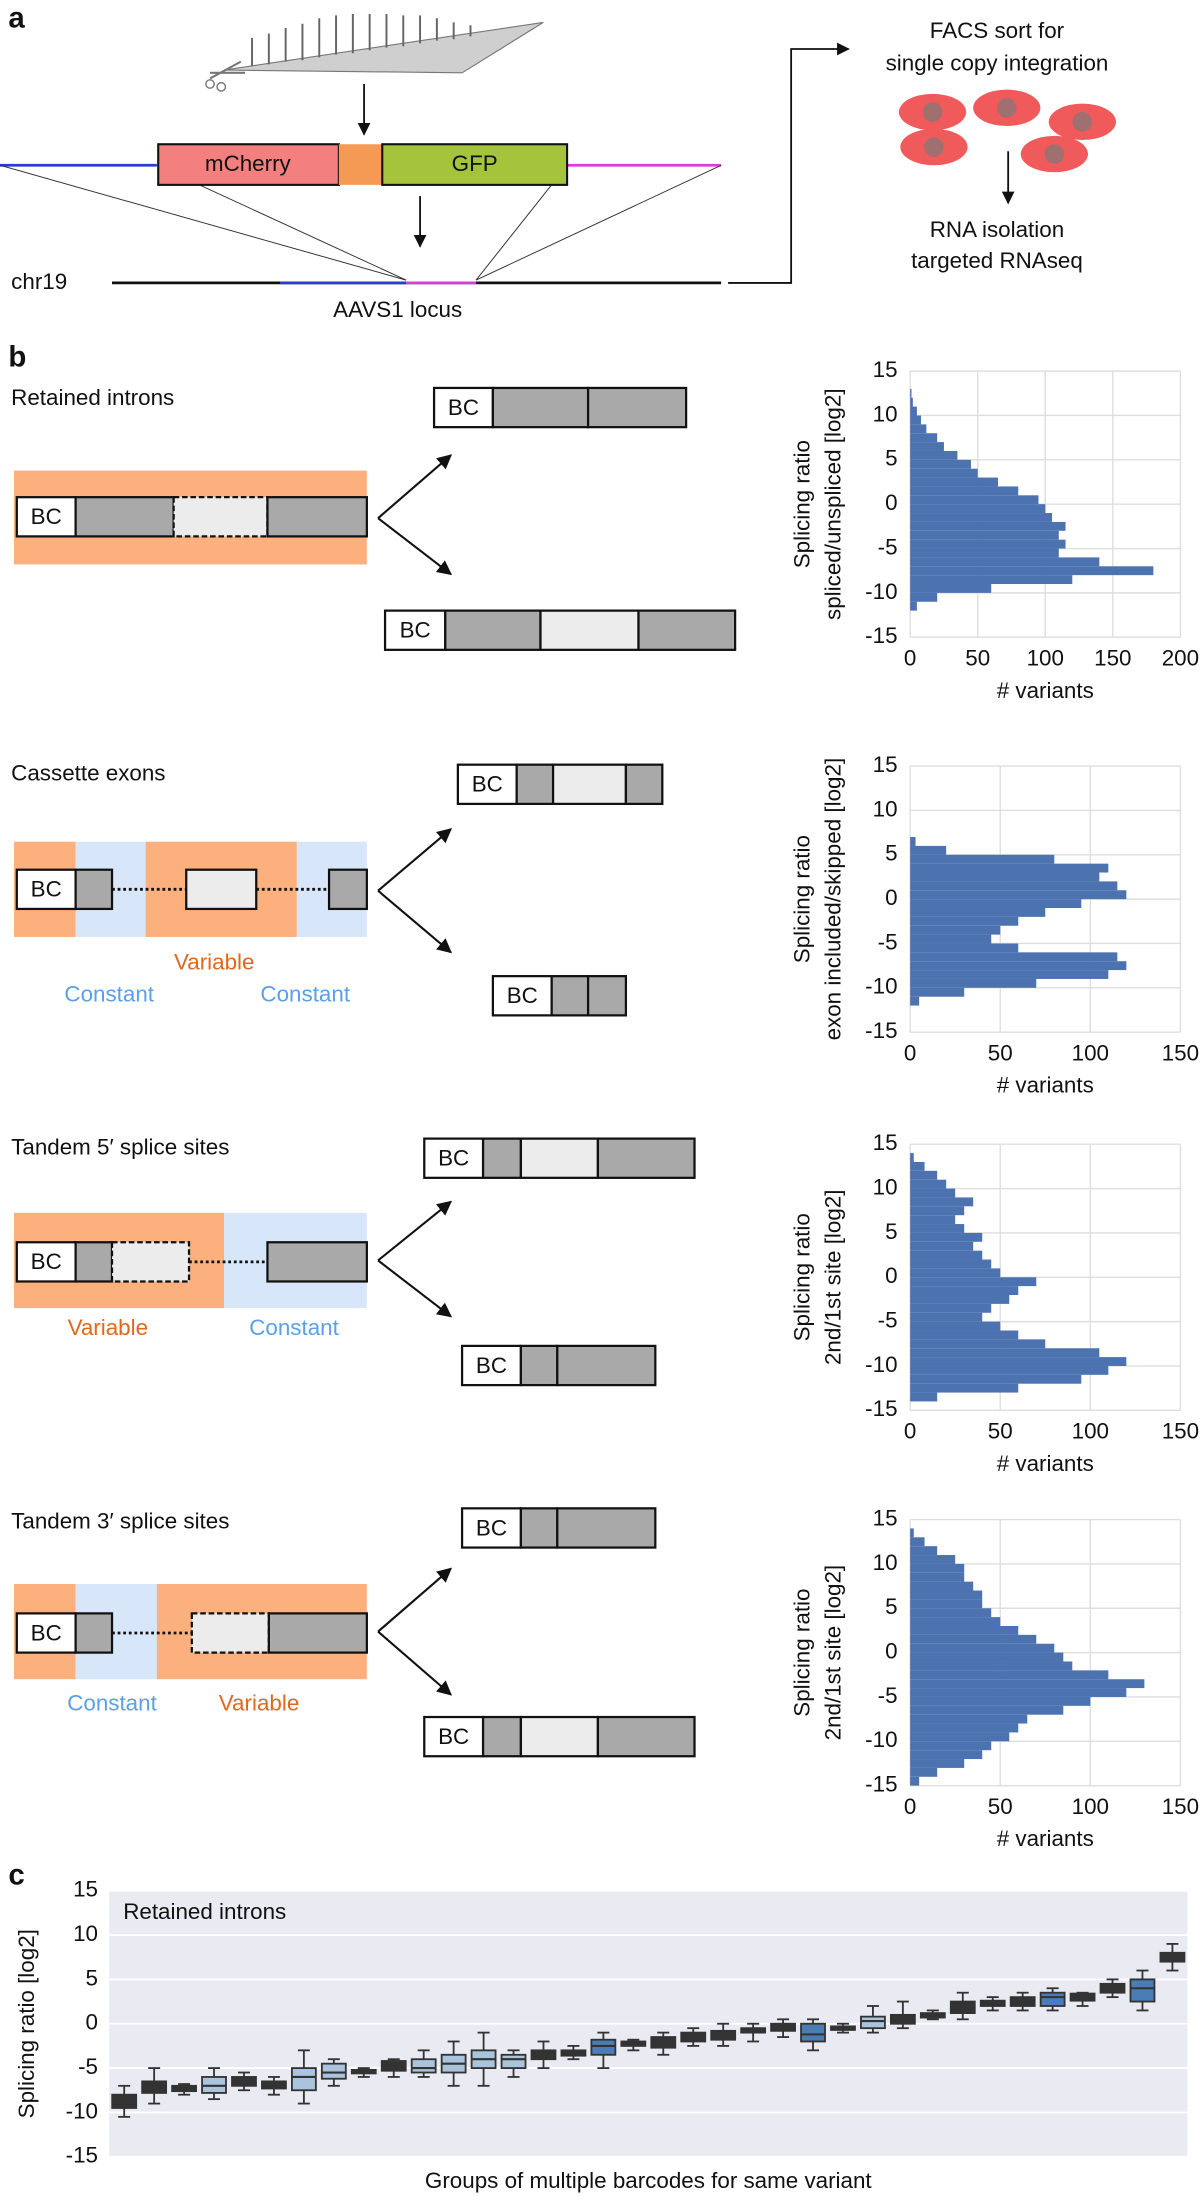  I want to click on chromosome-label: chr19, so click(39, 281).